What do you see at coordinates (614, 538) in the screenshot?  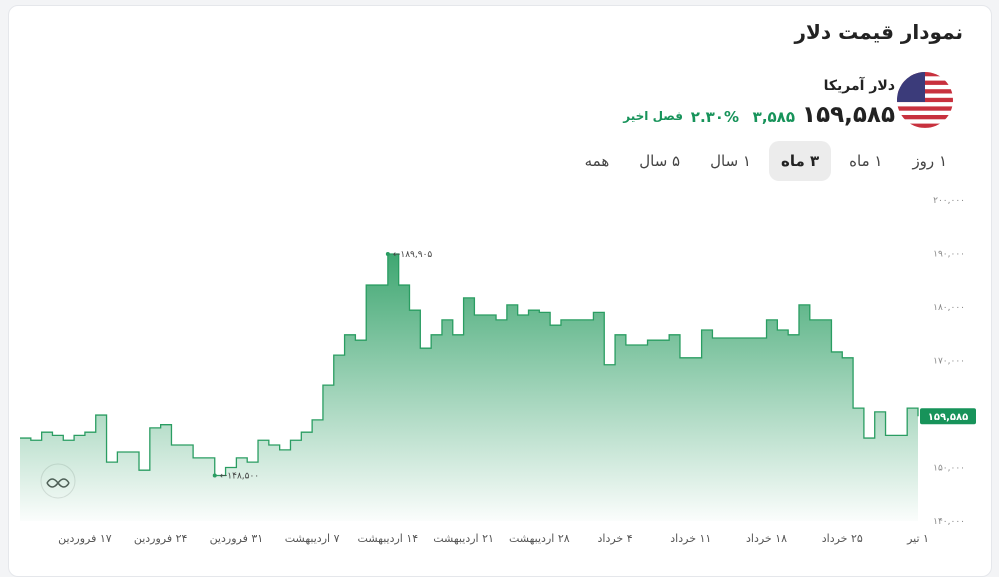 I see `x-tick-label: ۴ خرداد` at bounding box center [614, 538].